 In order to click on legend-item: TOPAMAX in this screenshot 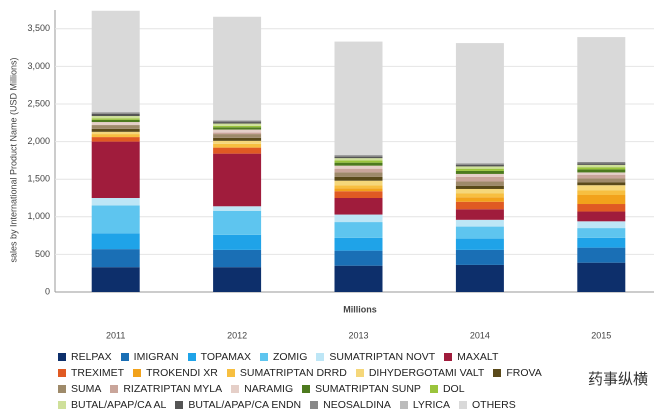, I will do `click(219, 357)`.